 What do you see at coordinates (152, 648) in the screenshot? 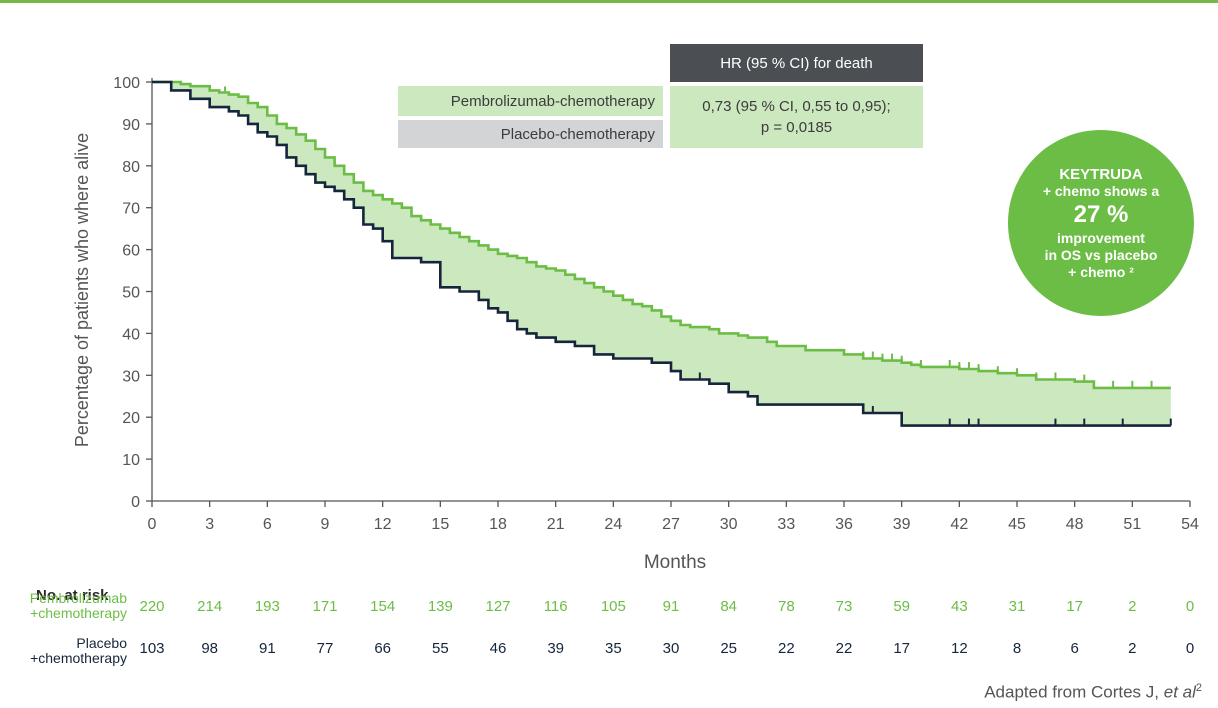
I see `risk-placebo-0: 103` at bounding box center [152, 648].